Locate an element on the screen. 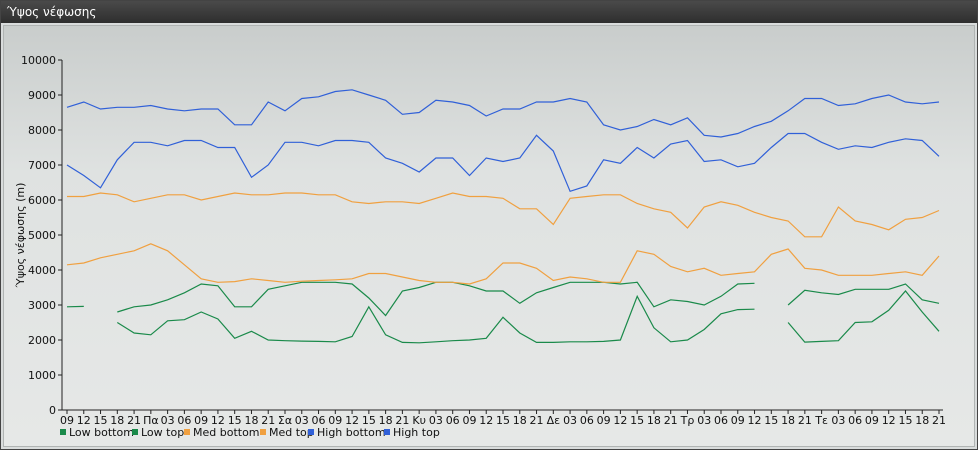 The width and height of the screenshot is (978, 450). series-high-top is located at coordinates (503, 113).